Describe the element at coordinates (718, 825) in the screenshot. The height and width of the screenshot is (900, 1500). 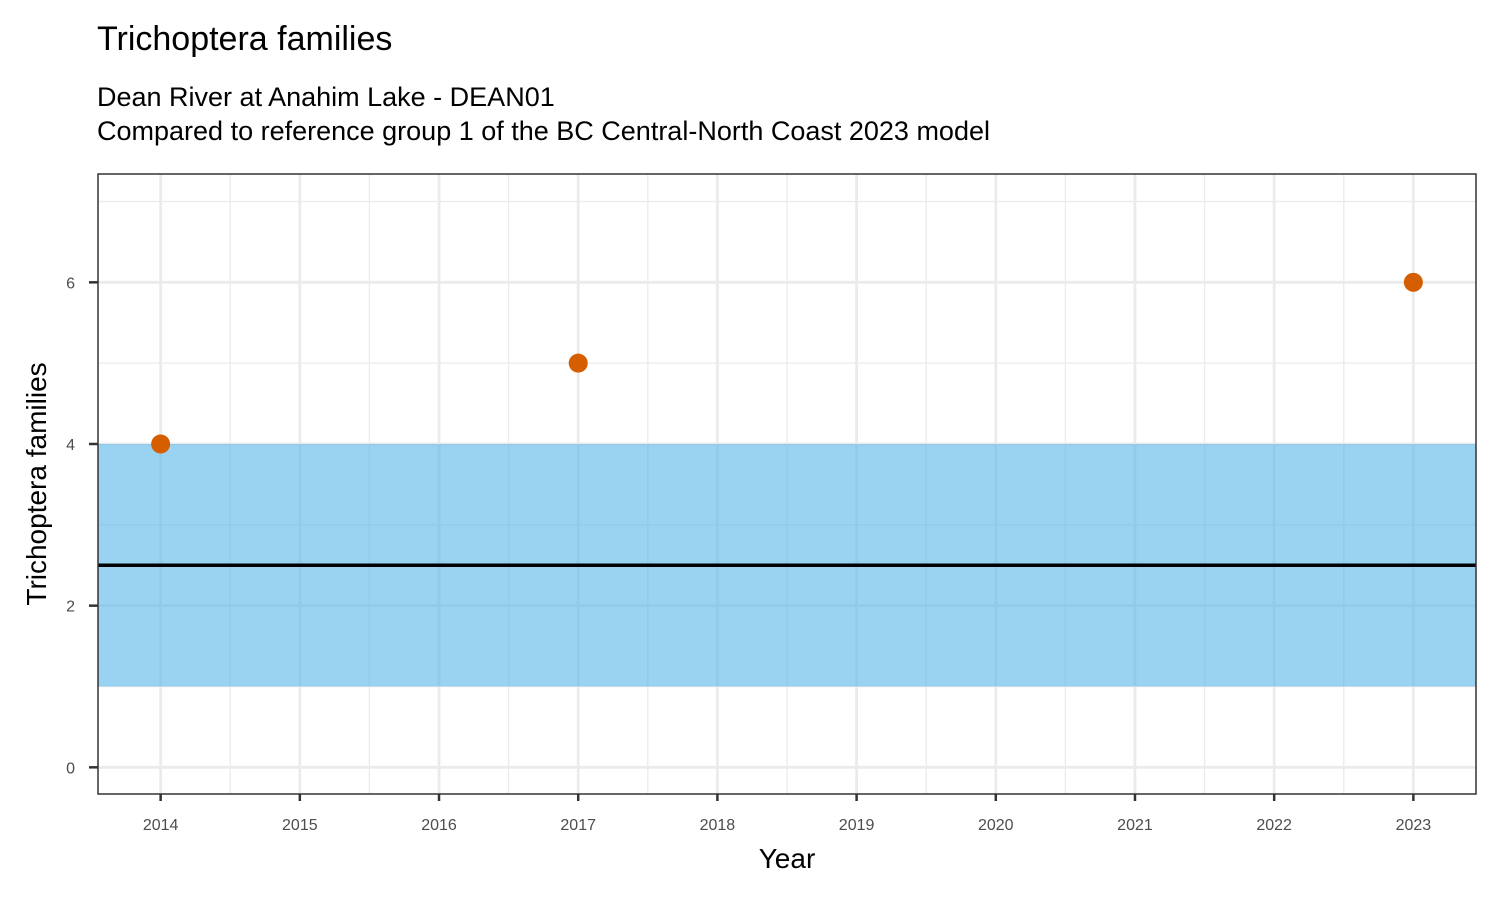
I see `x-tick-label: 2018` at that location.